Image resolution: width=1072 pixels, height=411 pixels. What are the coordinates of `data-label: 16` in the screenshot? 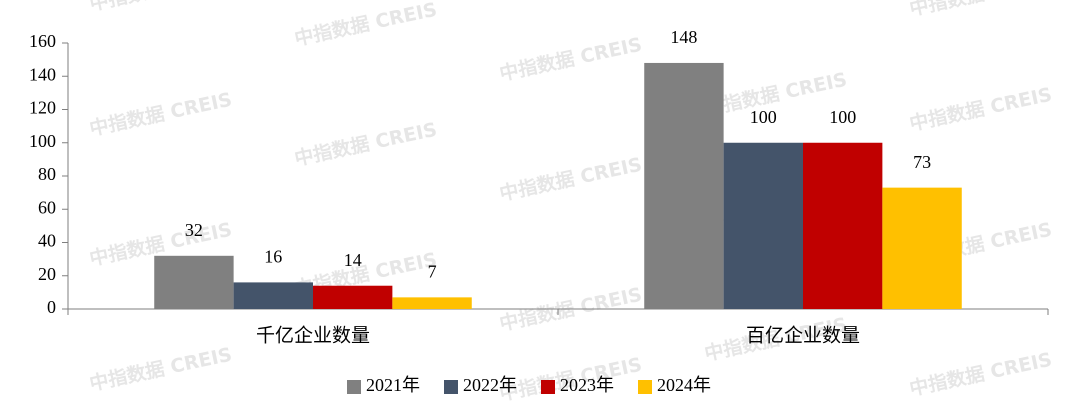 It's located at (273, 257).